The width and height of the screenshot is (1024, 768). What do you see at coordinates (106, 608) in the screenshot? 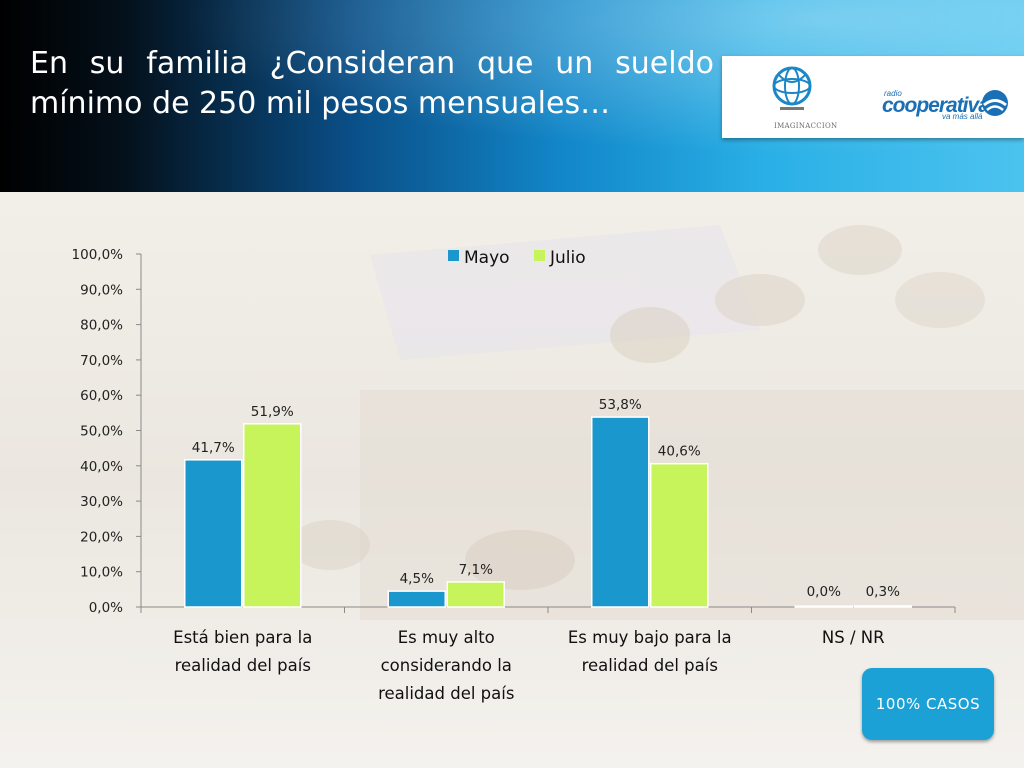
I see `y-tick-label: 0,0%` at bounding box center [106, 608].